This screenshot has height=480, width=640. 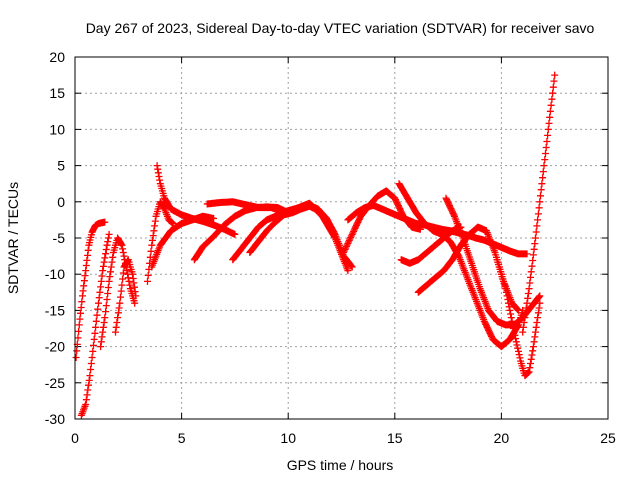 I want to click on y-tick-label: -5, so click(x=59, y=238).